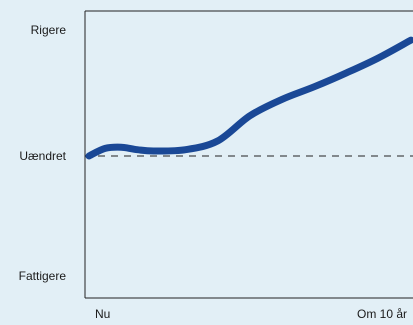 This screenshot has height=325, width=413. I want to click on x-tick-labels: Nu Om 10 år, so click(251, 314).